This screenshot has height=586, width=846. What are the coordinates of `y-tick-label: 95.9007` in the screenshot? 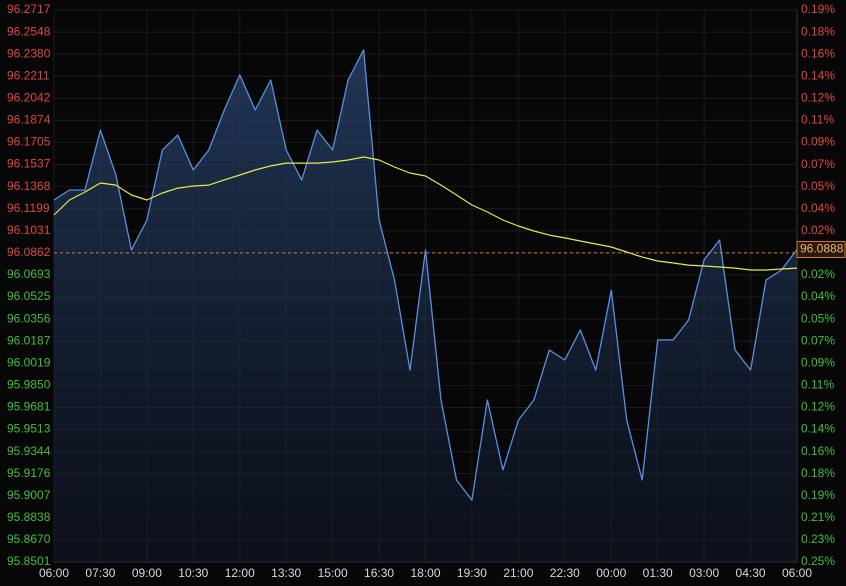 It's located at (29, 495).